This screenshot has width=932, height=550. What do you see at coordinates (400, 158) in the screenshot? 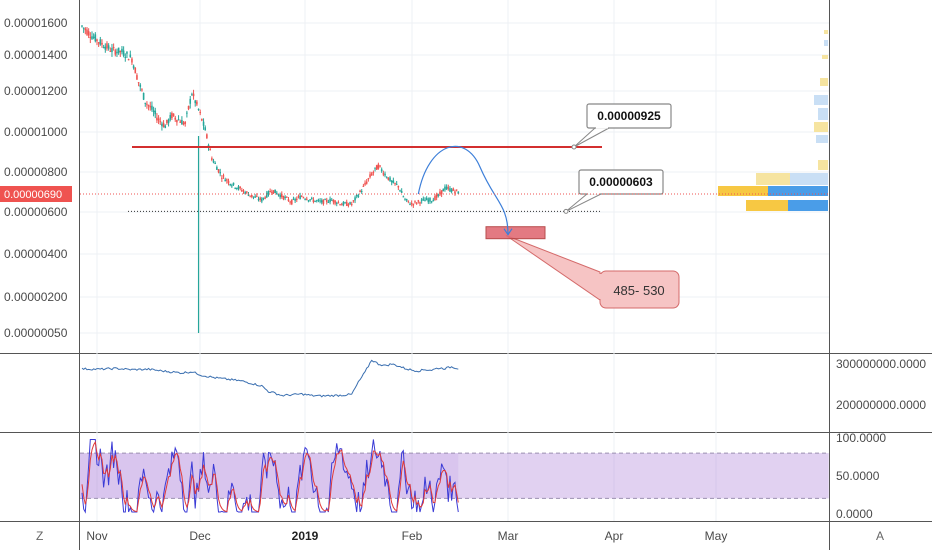
I see `horizontal-levels: 0.00000925 0.00000603` at bounding box center [400, 158].